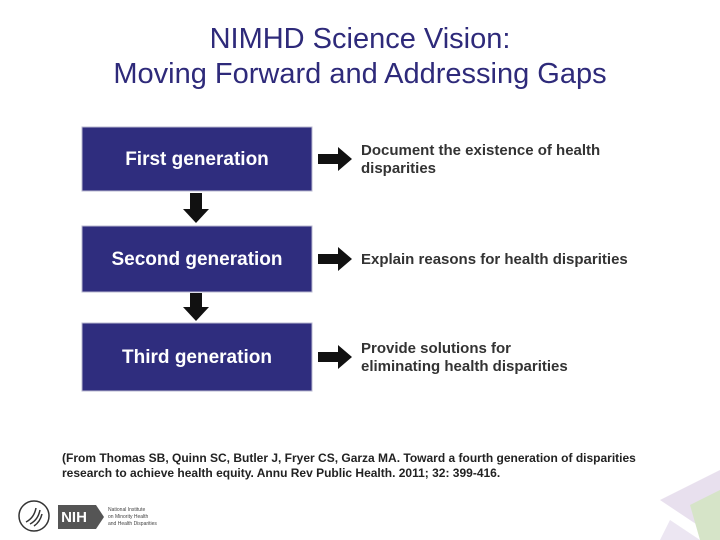 This screenshot has height=540, width=720. What do you see at coordinates (34, 516) in the screenshot?
I see `hhs-logo` at bounding box center [34, 516].